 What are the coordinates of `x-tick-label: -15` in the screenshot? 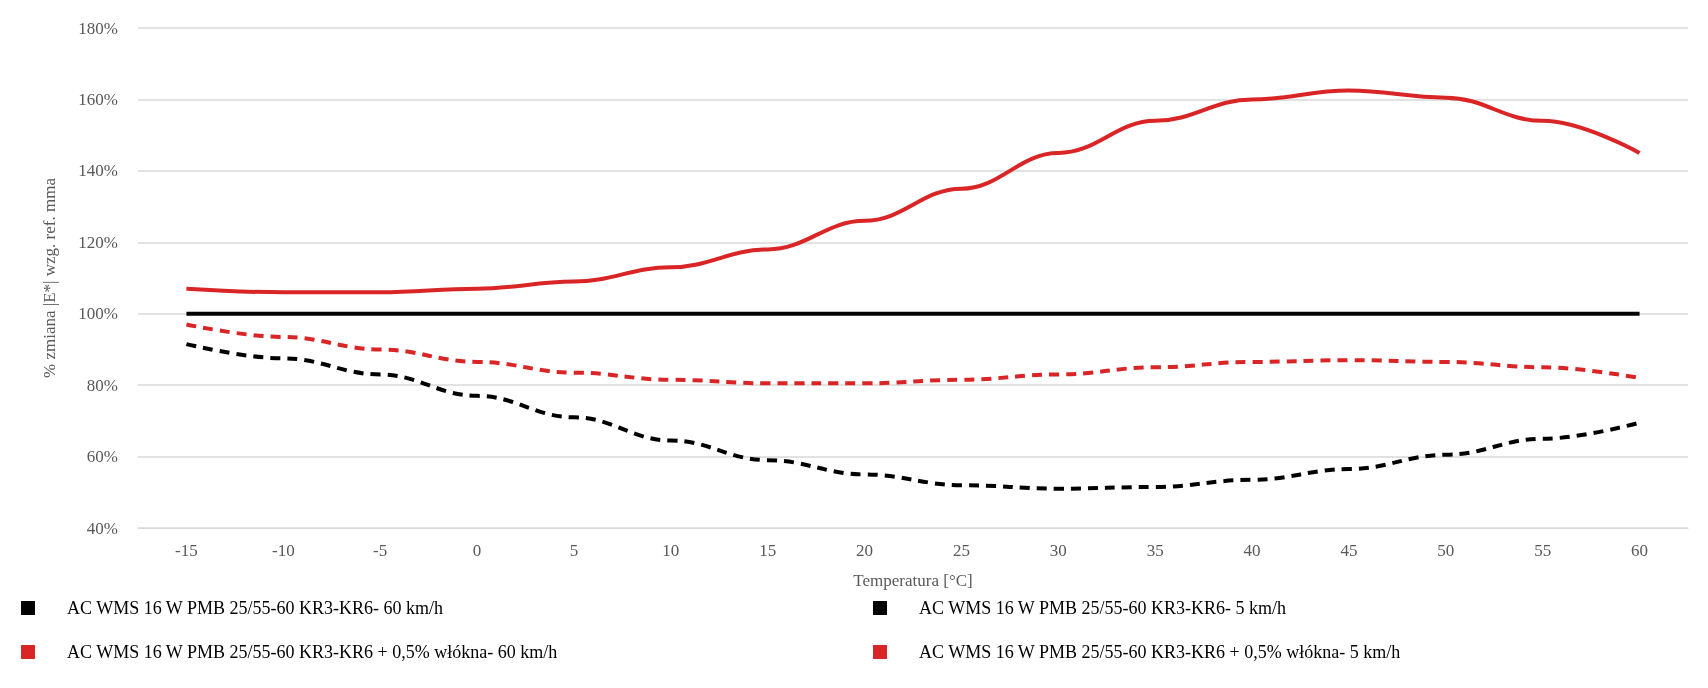 It's located at (186, 550).